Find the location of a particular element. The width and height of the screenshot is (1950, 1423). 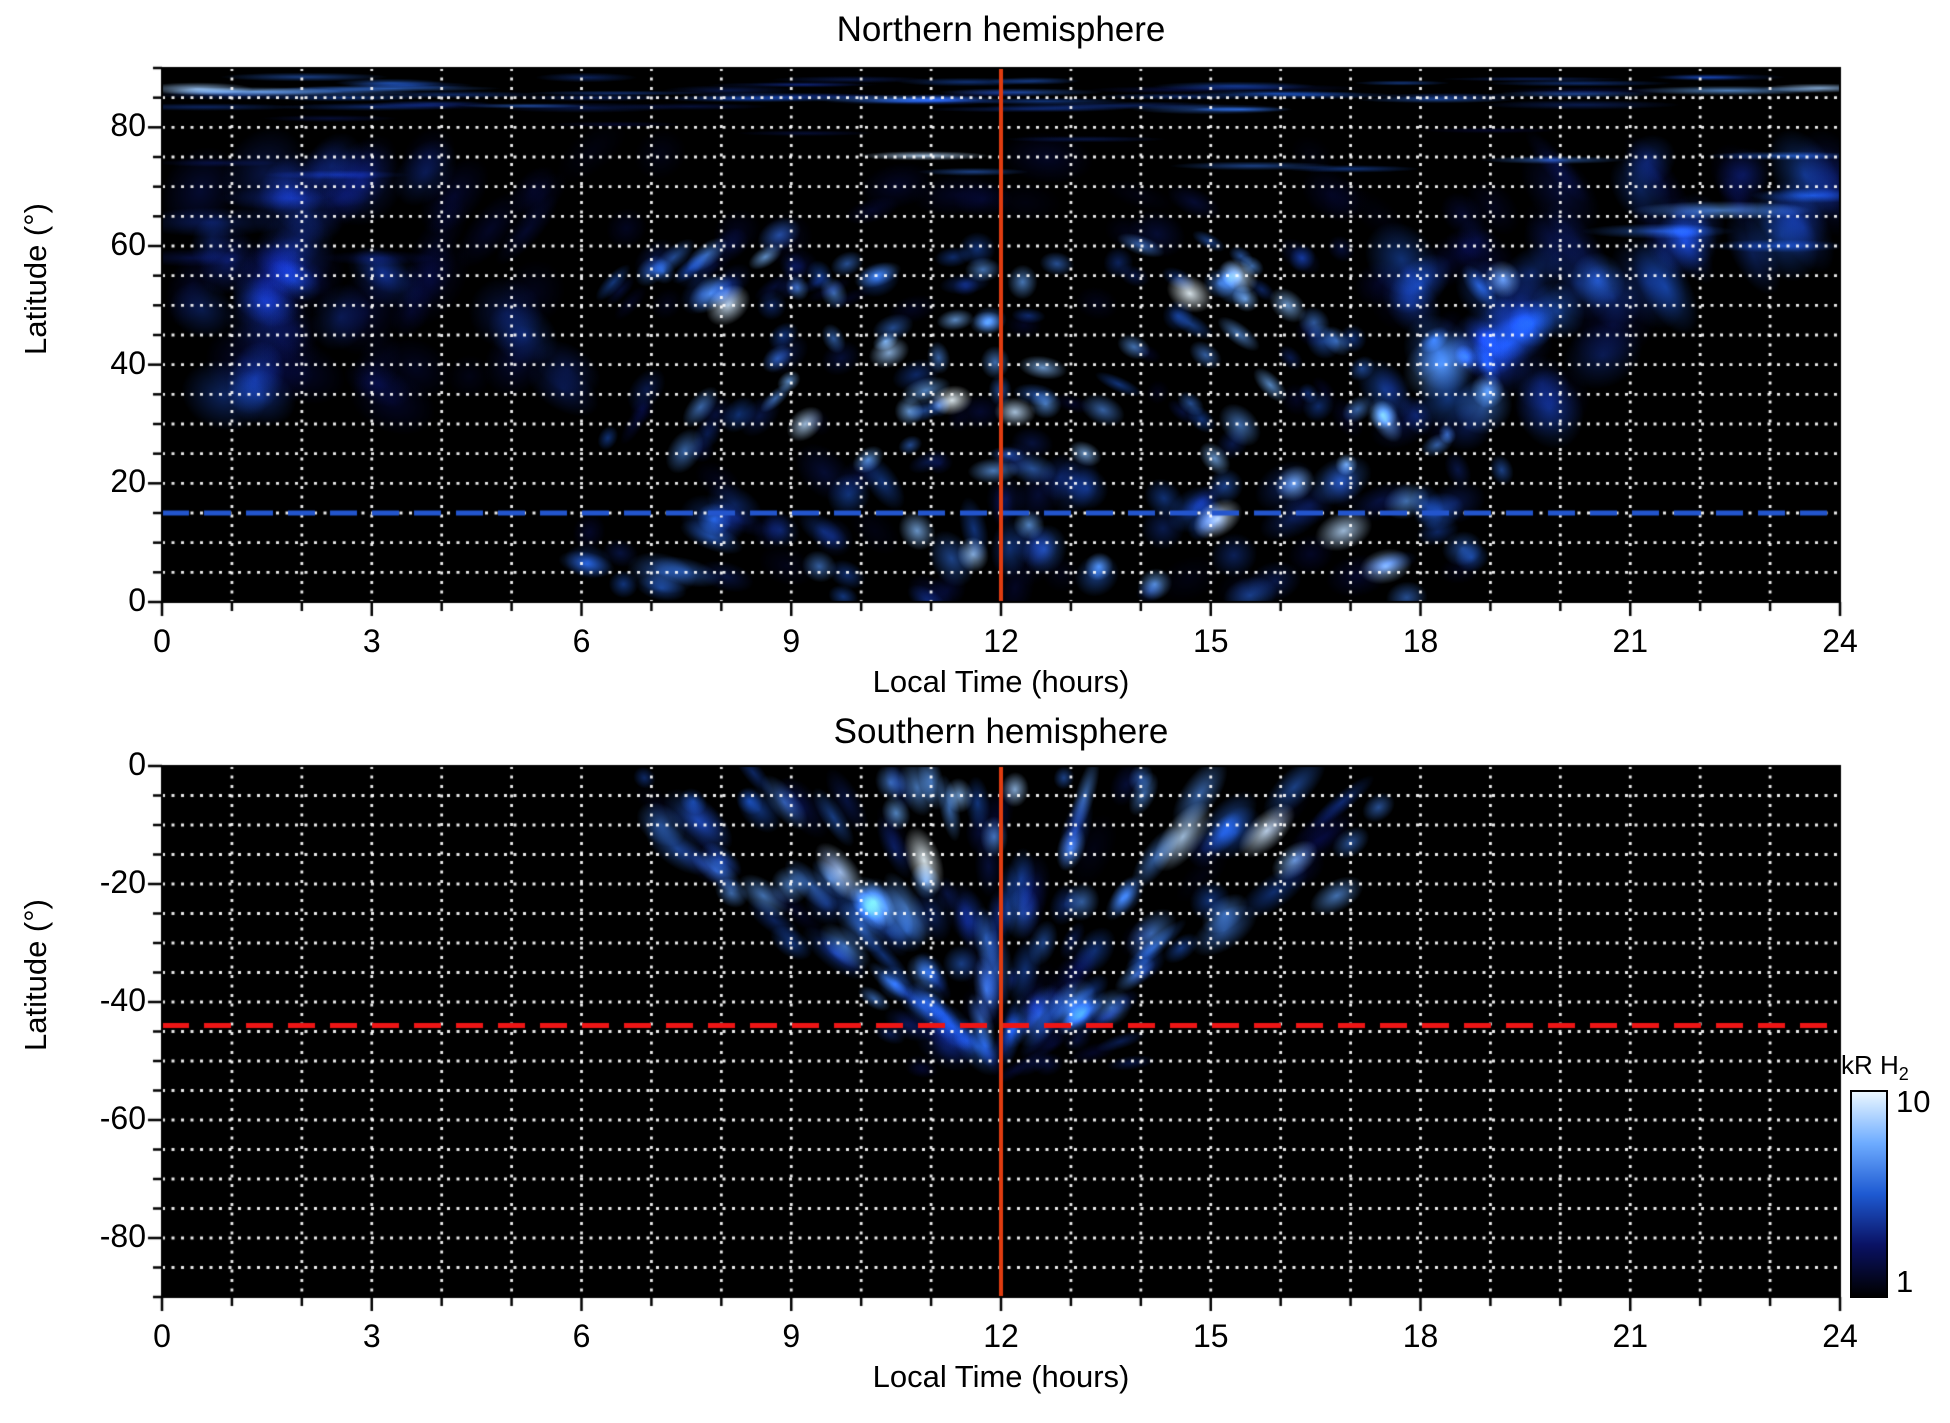

south-x-tick-label: 9 is located at coordinates (791, 1336).